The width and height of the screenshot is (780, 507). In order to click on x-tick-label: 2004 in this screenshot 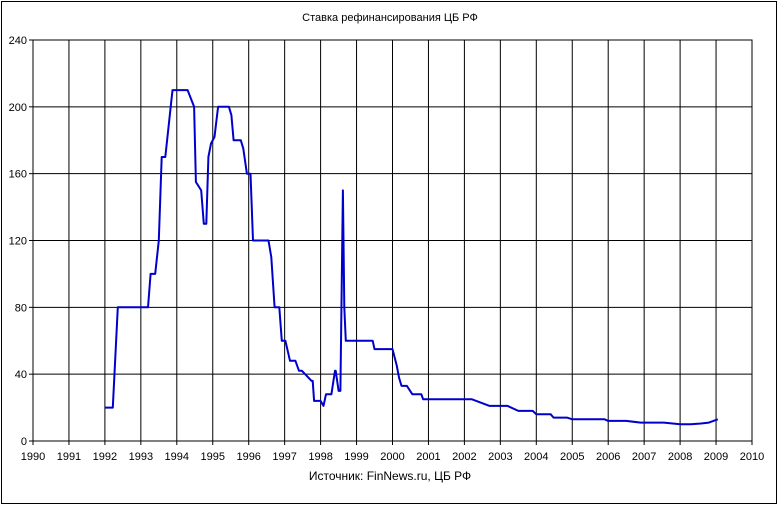, I will do `click(536, 457)`.